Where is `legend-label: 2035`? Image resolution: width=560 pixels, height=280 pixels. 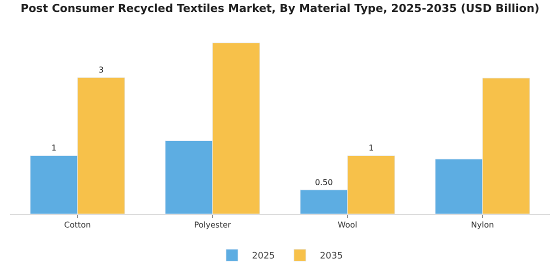
legend-label: 2035 is located at coordinates (331, 257).